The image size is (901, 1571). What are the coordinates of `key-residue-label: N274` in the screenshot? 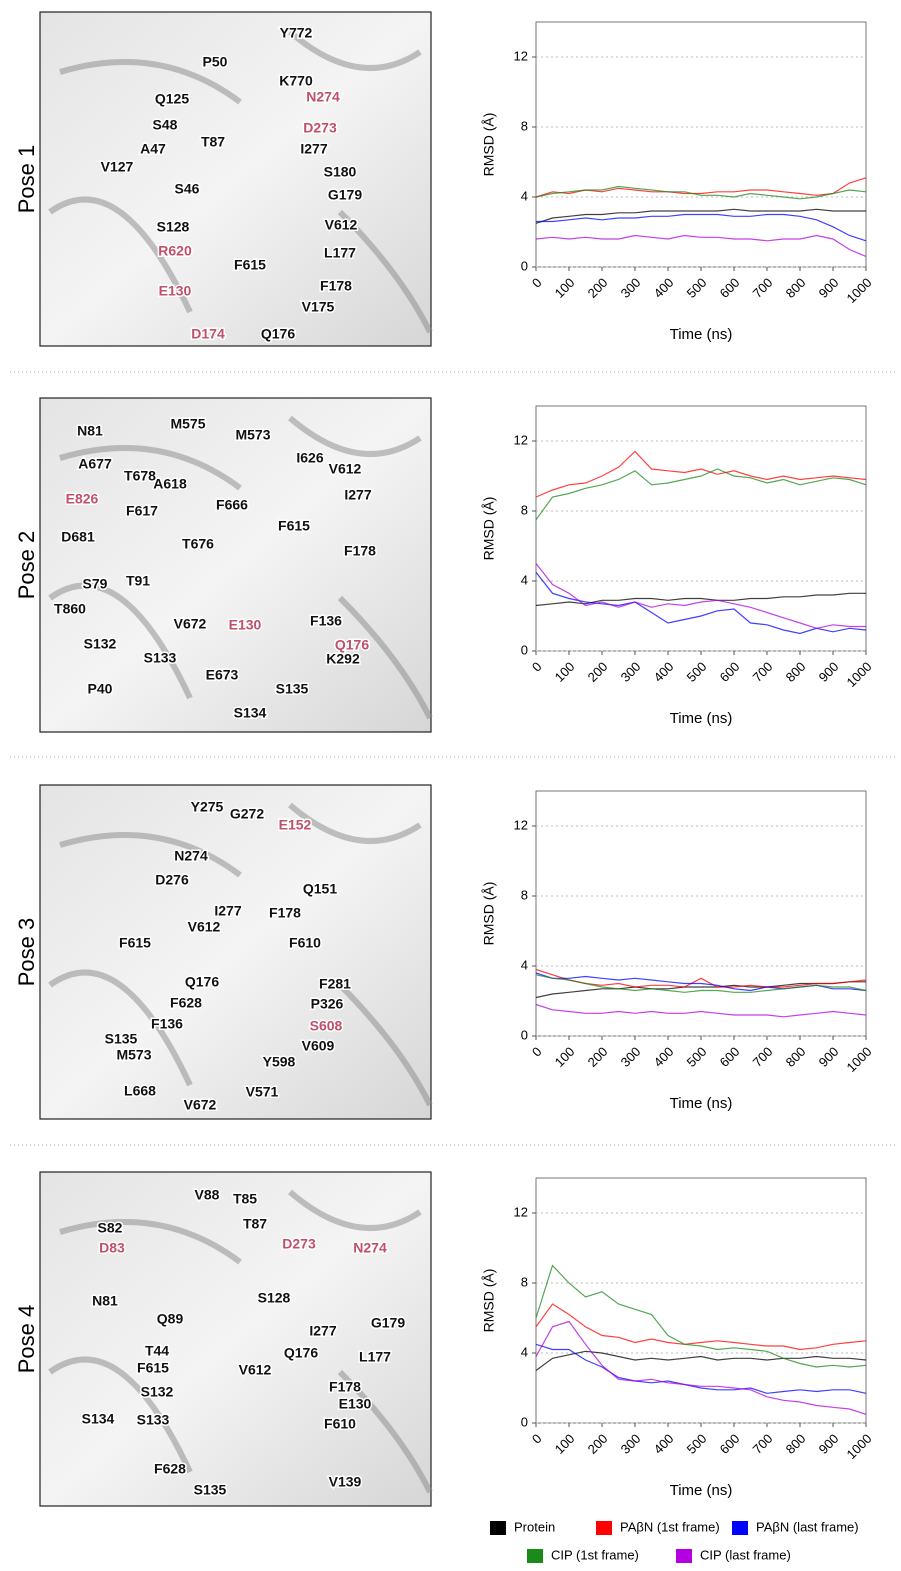 It's located at (370, 1248).